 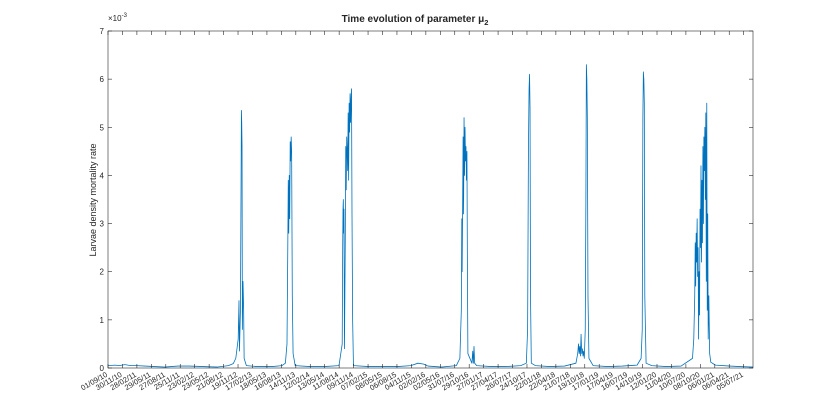 I want to click on y-axis-label: Larvae density mortality rate, so click(x=93, y=199).